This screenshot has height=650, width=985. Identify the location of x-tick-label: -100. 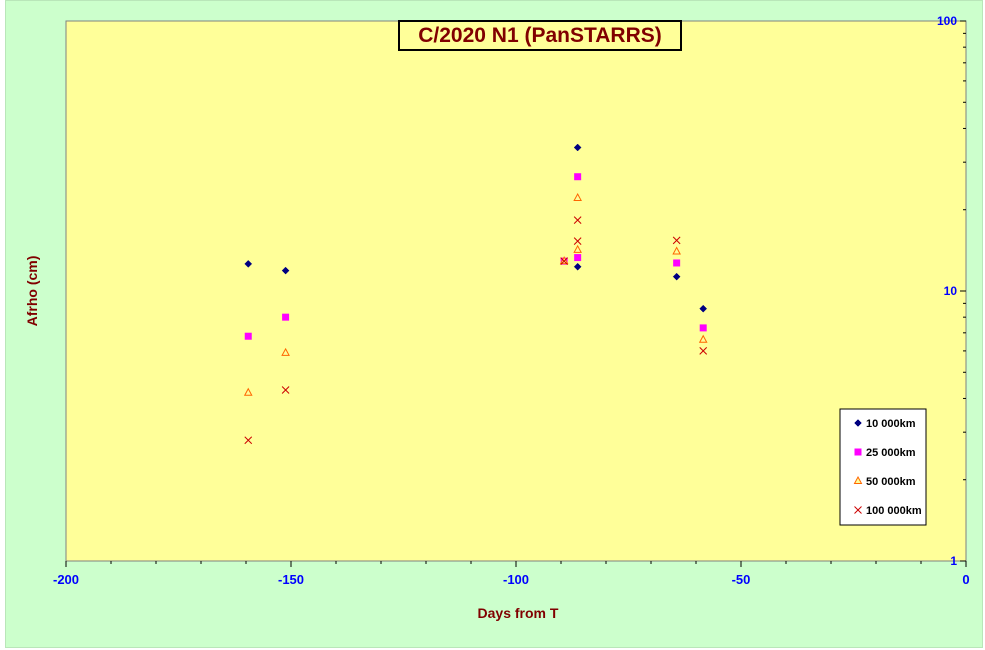
(516, 579).